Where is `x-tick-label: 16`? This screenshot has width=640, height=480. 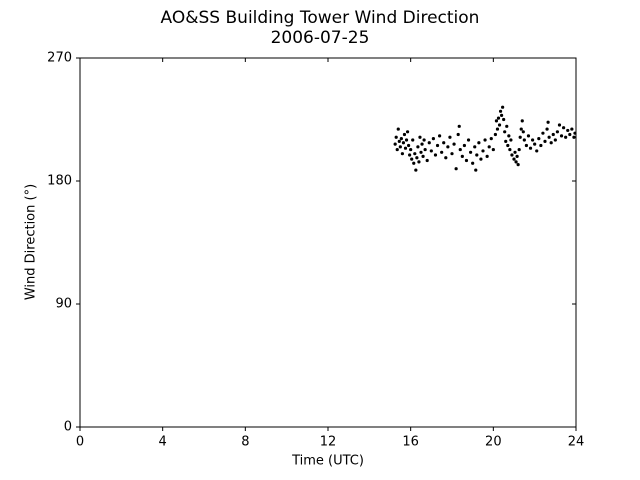
x-tick-label: 16 is located at coordinates (410, 442).